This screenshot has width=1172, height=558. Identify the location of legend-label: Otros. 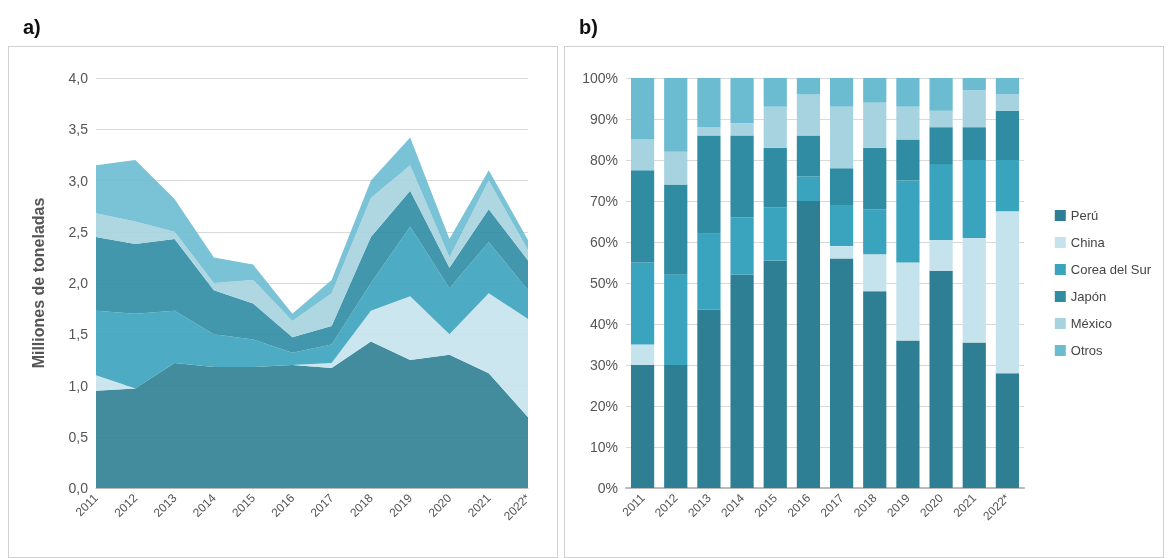
(1087, 350).